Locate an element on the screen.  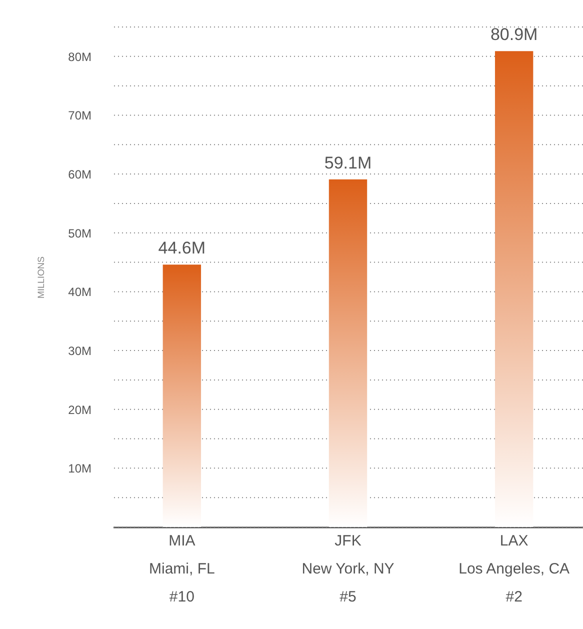
y-axis-title: MILLIONS is located at coordinates (41, 277).